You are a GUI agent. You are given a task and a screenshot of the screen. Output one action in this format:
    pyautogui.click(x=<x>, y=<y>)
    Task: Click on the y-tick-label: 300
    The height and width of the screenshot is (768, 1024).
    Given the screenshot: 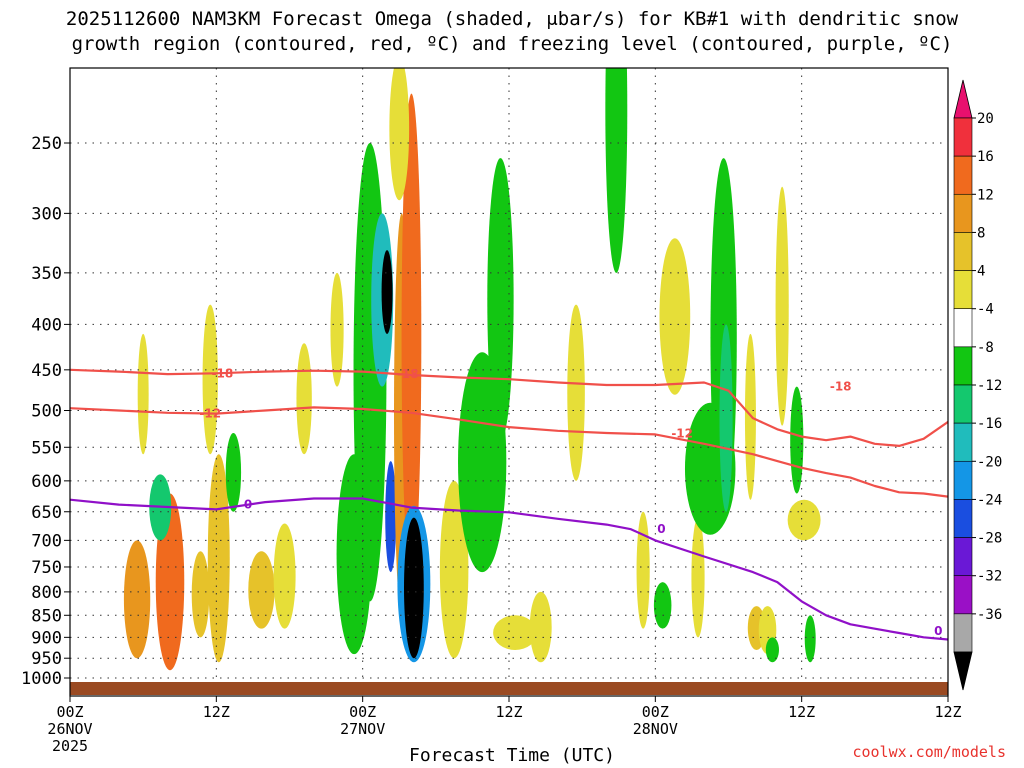 What is the action you would take?
    pyautogui.click(x=46, y=214)
    